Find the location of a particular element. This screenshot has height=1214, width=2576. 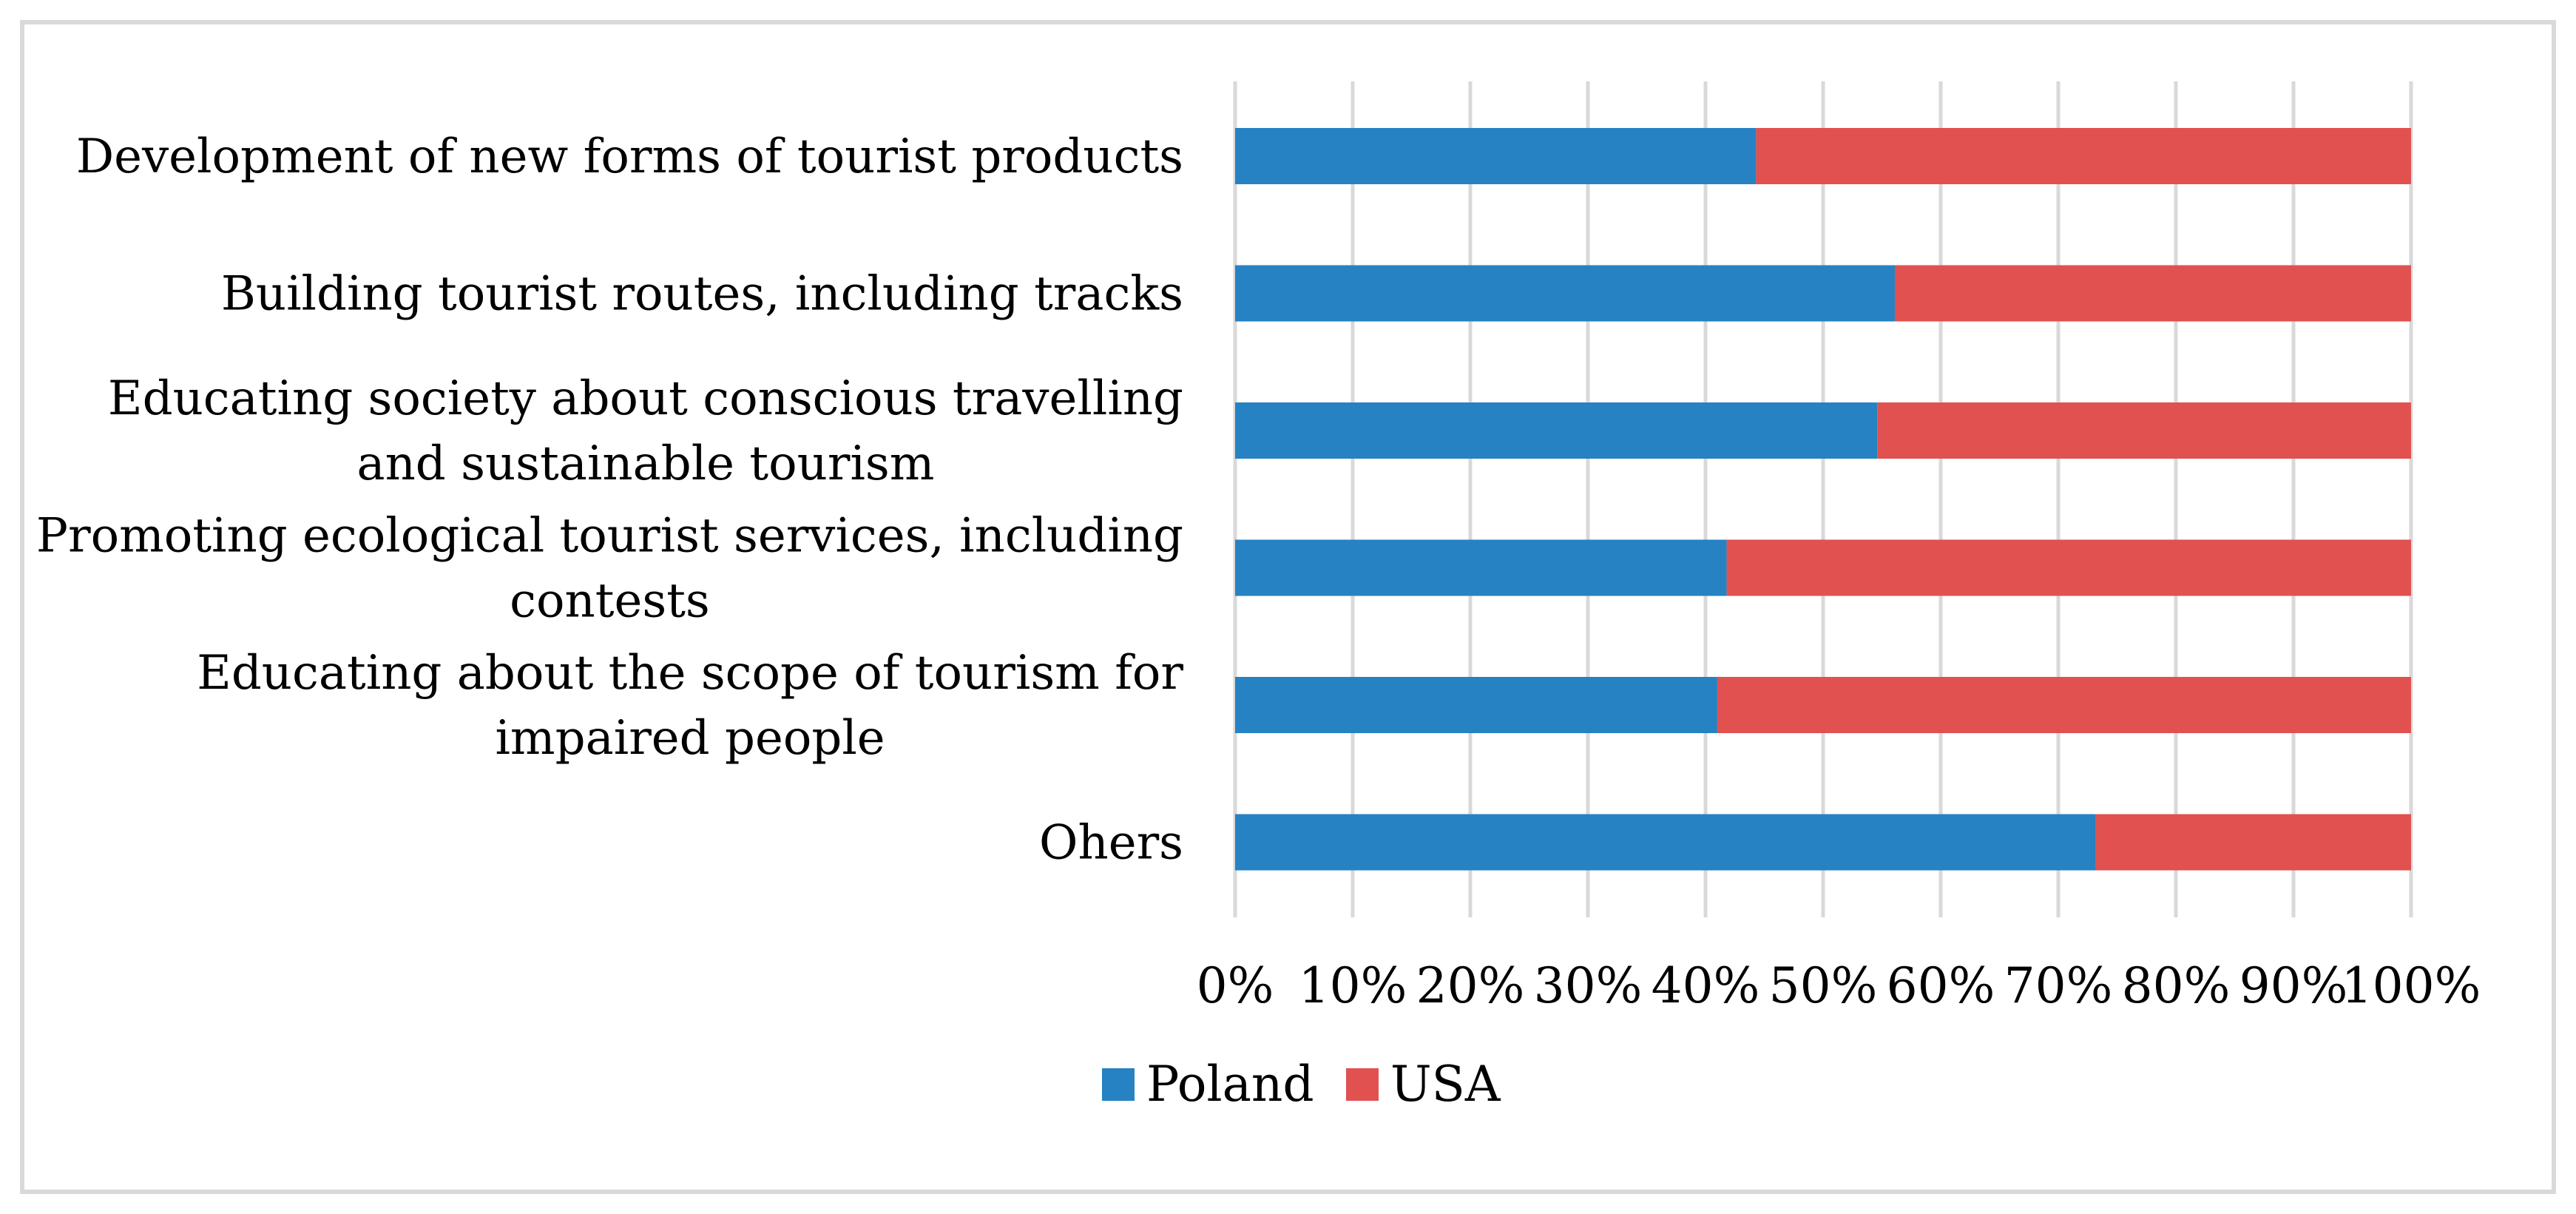

category-label-line: contests is located at coordinates (610, 601).